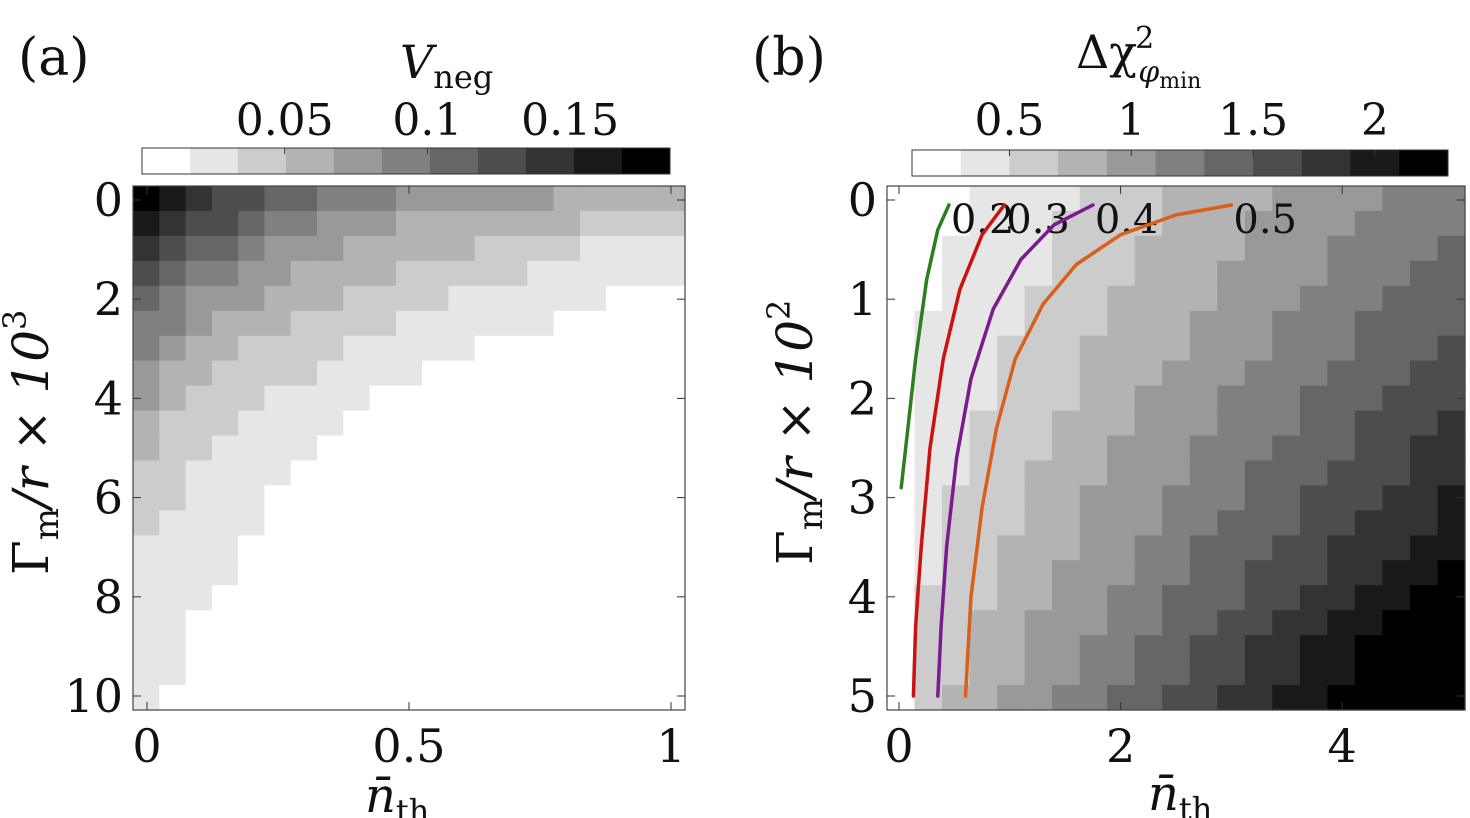 This screenshot has height=818, width=1470. I want to click on colorbar-a-swatch, so click(310, 161).